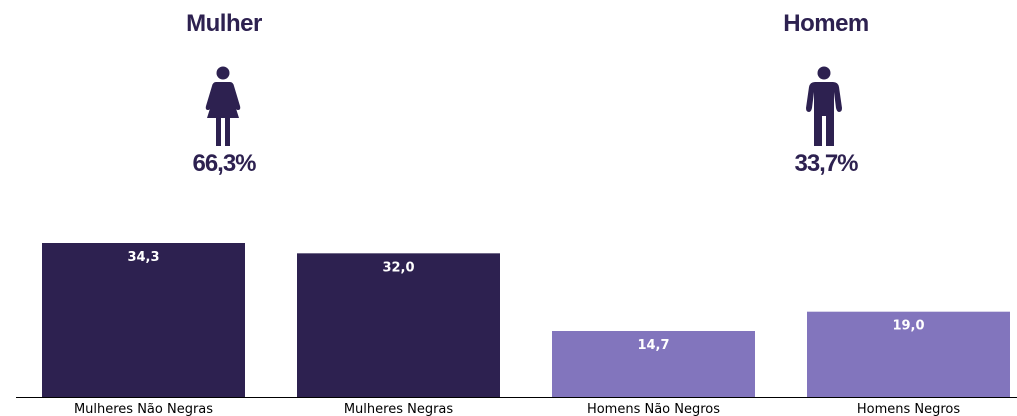  I want to click on woman-icon, so click(223, 106).